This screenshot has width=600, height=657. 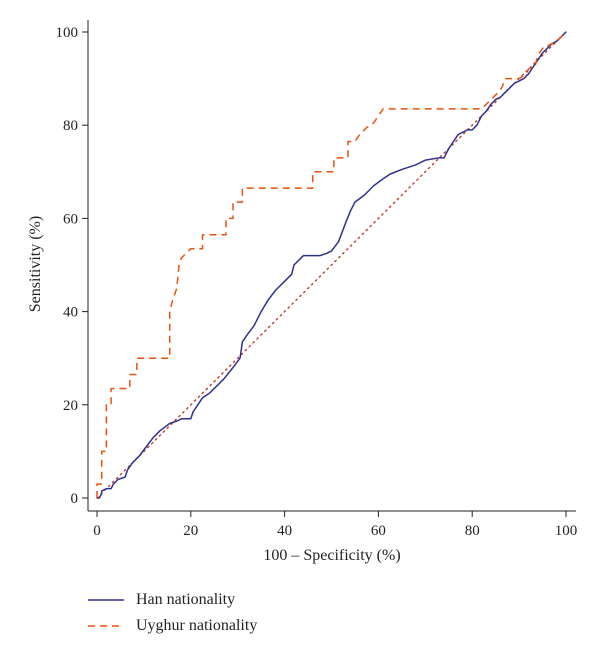 I want to click on y-tick-label: 0, so click(x=75, y=499).